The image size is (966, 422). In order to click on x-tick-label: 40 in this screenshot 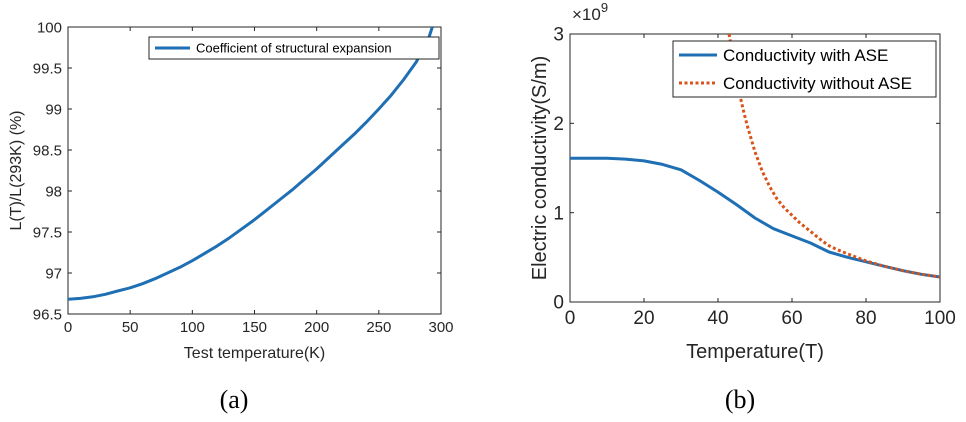, I will do `click(717, 318)`.